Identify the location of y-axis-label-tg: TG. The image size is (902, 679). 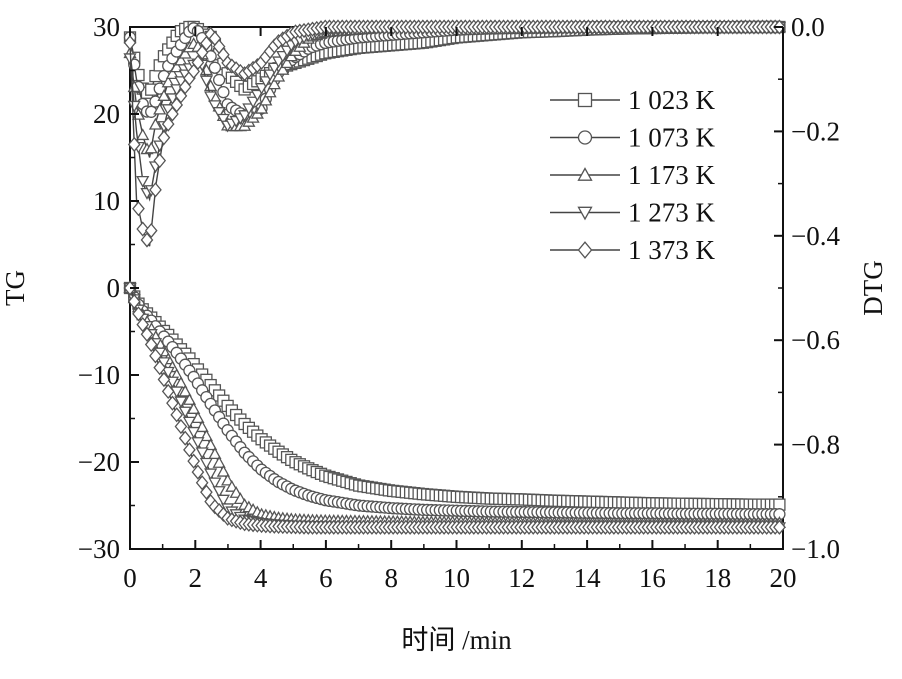
(15, 288).